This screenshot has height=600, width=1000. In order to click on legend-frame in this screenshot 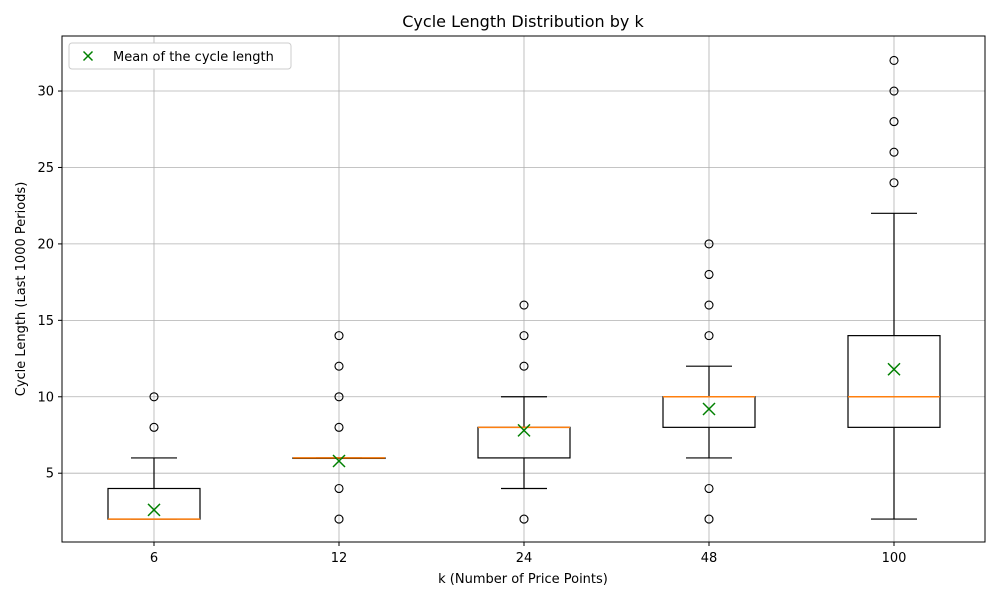, I will do `click(180, 56)`.